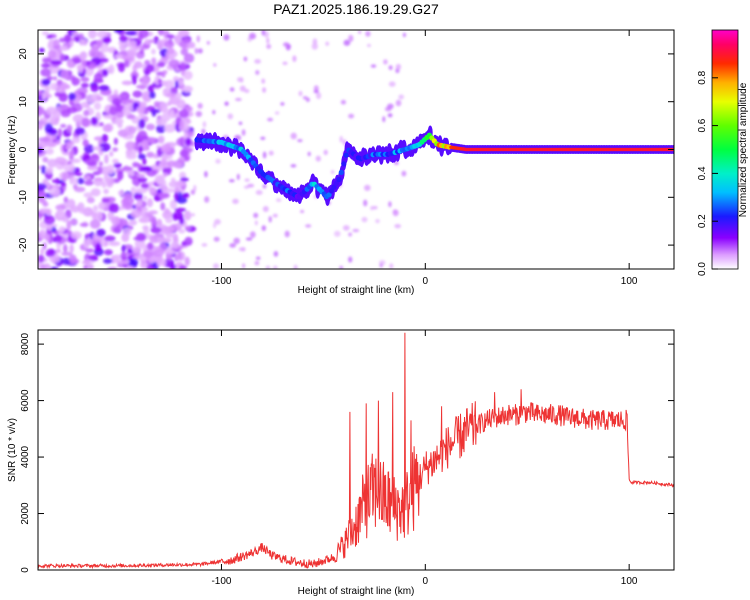 This screenshot has height=600, width=750. Describe the element at coordinates (743, 149) in the screenshot. I see `colorbar-label: Normalized spectral amplitude` at that location.